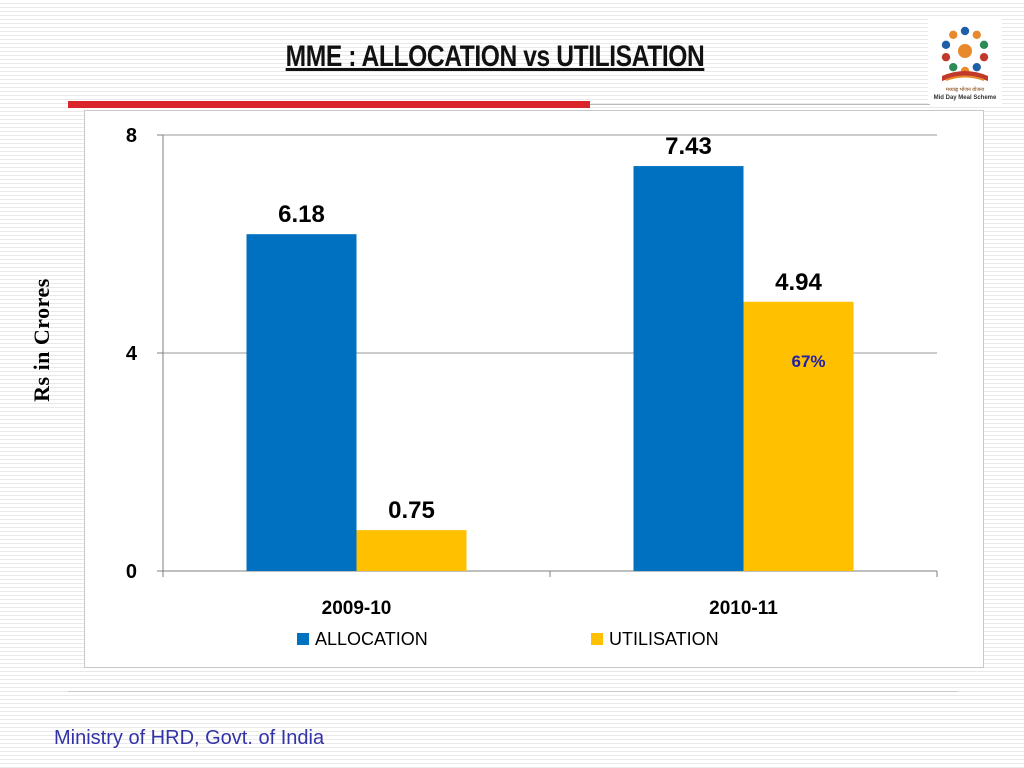 The image size is (1024, 768). I want to click on legend-swatch-utilisation, so click(597, 639).